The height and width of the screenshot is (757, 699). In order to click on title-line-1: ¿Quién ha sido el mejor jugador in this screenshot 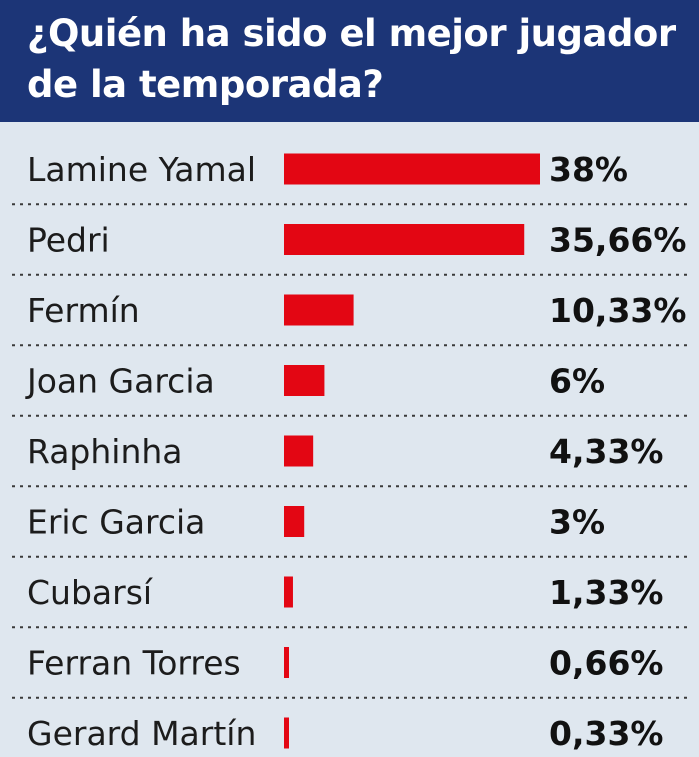, I will do `click(351, 33)`.